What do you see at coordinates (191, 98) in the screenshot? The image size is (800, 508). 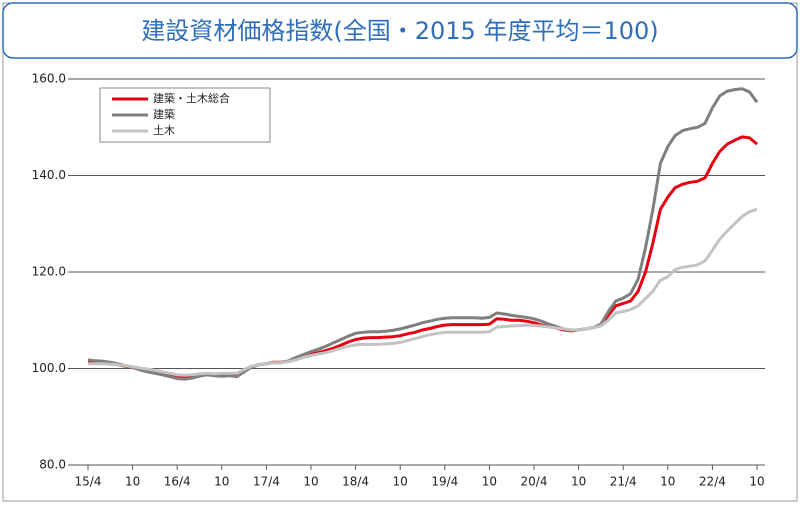 I see `legend-label: 建築・土木総合` at bounding box center [191, 98].